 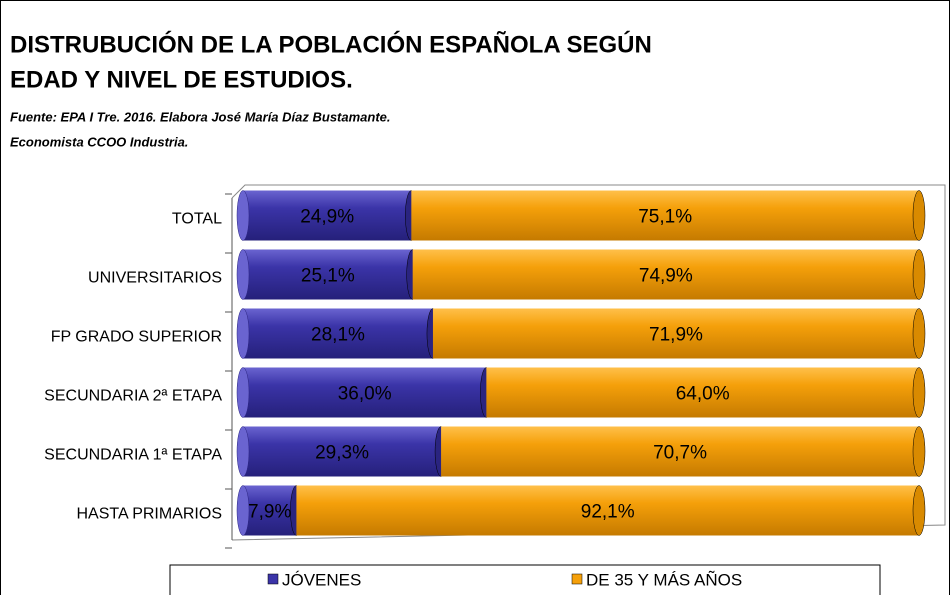 What do you see at coordinates (181, 79) in the screenshot?
I see `chart-title: EDAD Y NIVEL DE ESTUDIOS.` at bounding box center [181, 79].